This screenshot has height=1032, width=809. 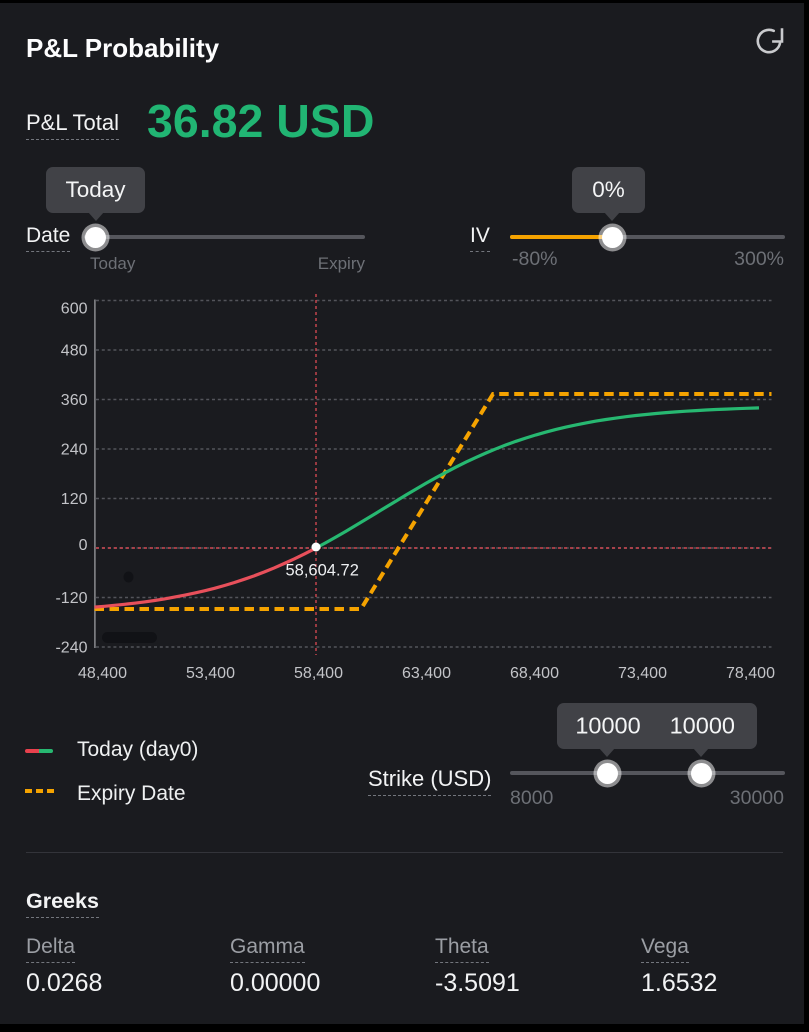 I want to click on svg-text: 58,400, so click(x=318, y=673).